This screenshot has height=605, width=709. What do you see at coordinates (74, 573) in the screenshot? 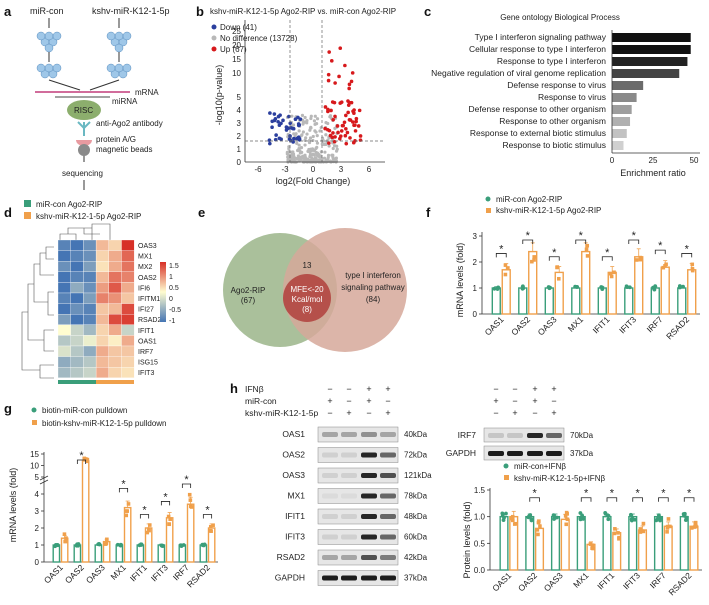
I see `x-category-label: OAS2` at bounding box center [74, 573].